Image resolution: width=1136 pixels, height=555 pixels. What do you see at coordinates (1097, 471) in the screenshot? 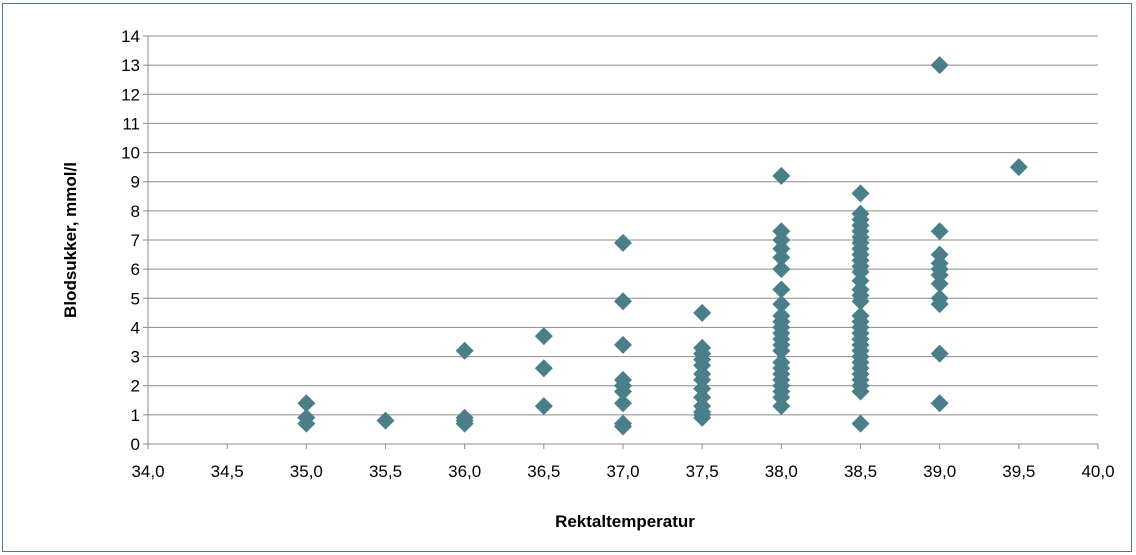
I see `x-tick-label: 40,0` at bounding box center [1097, 471].